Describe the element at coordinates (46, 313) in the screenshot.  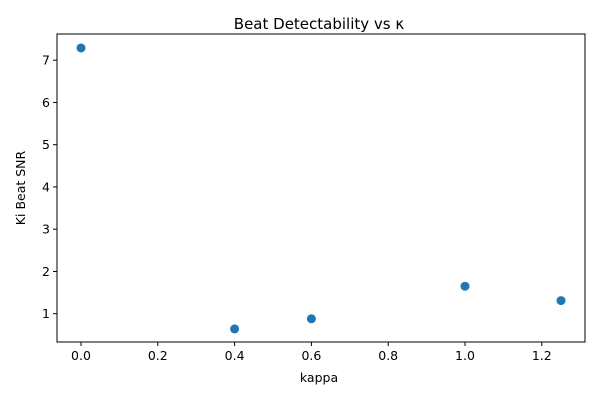
I see `y-tick-label: 1` at that location.